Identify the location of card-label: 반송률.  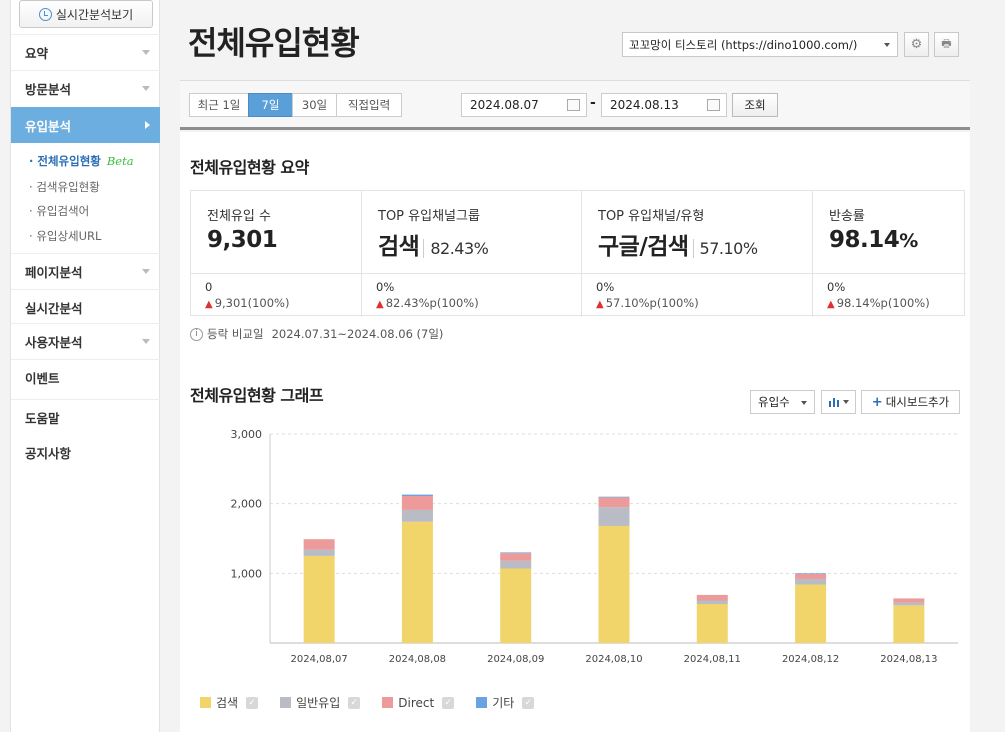
(847, 216).